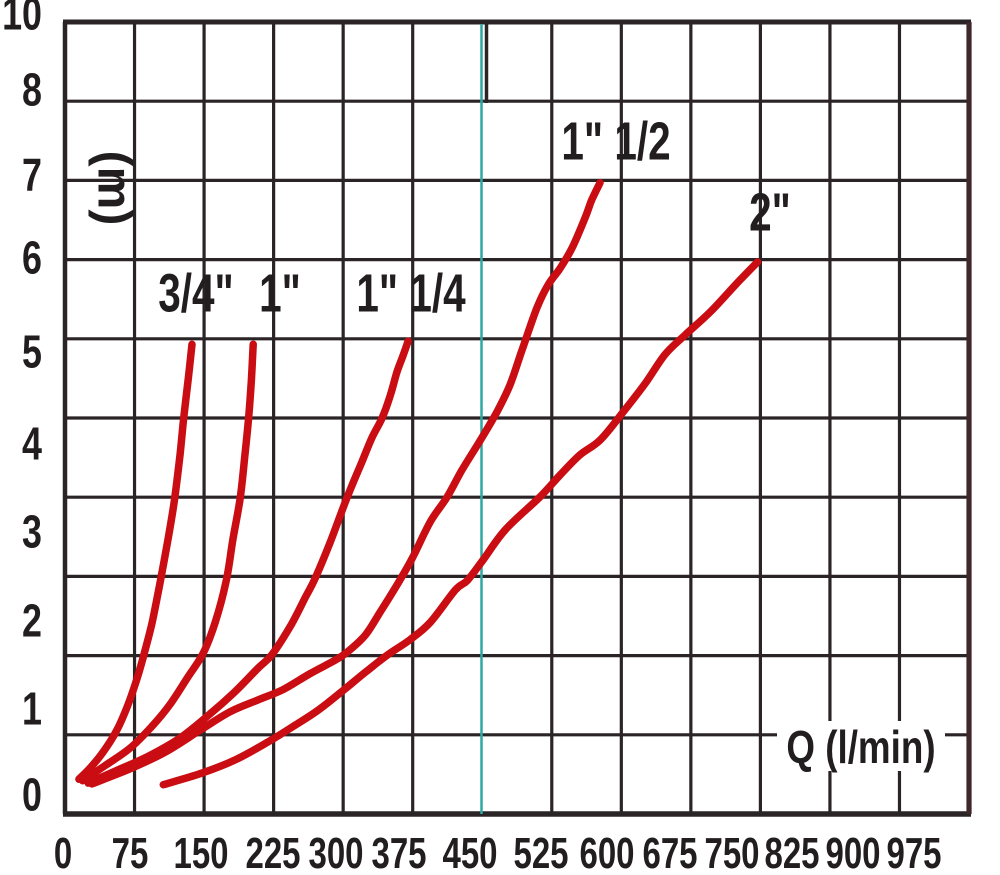 The width and height of the screenshot is (1000, 875). What do you see at coordinates (791, 852) in the screenshot?
I see `x-tick-label: 825` at bounding box center [791, 852].